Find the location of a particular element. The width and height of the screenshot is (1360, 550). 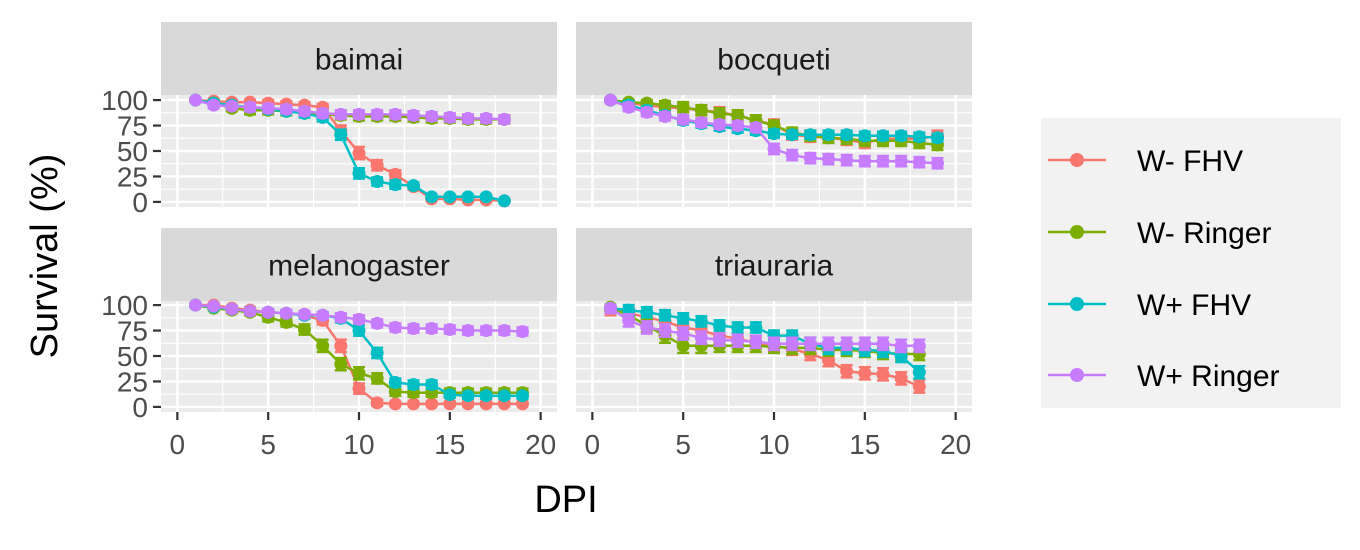

facet-strip-label: baimai is located at coordinates (359, 60).